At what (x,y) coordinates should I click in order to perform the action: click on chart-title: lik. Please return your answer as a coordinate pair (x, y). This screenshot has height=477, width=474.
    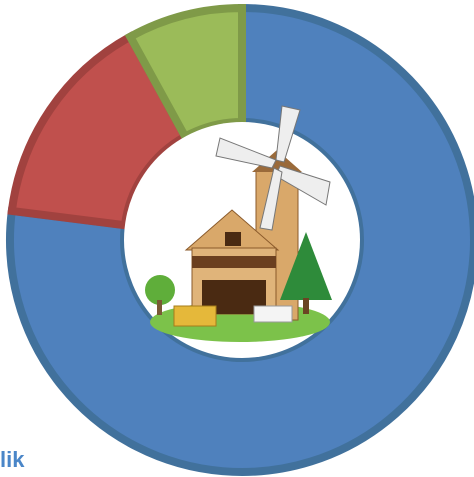
    Looking at the image, I should click on (12, 459).